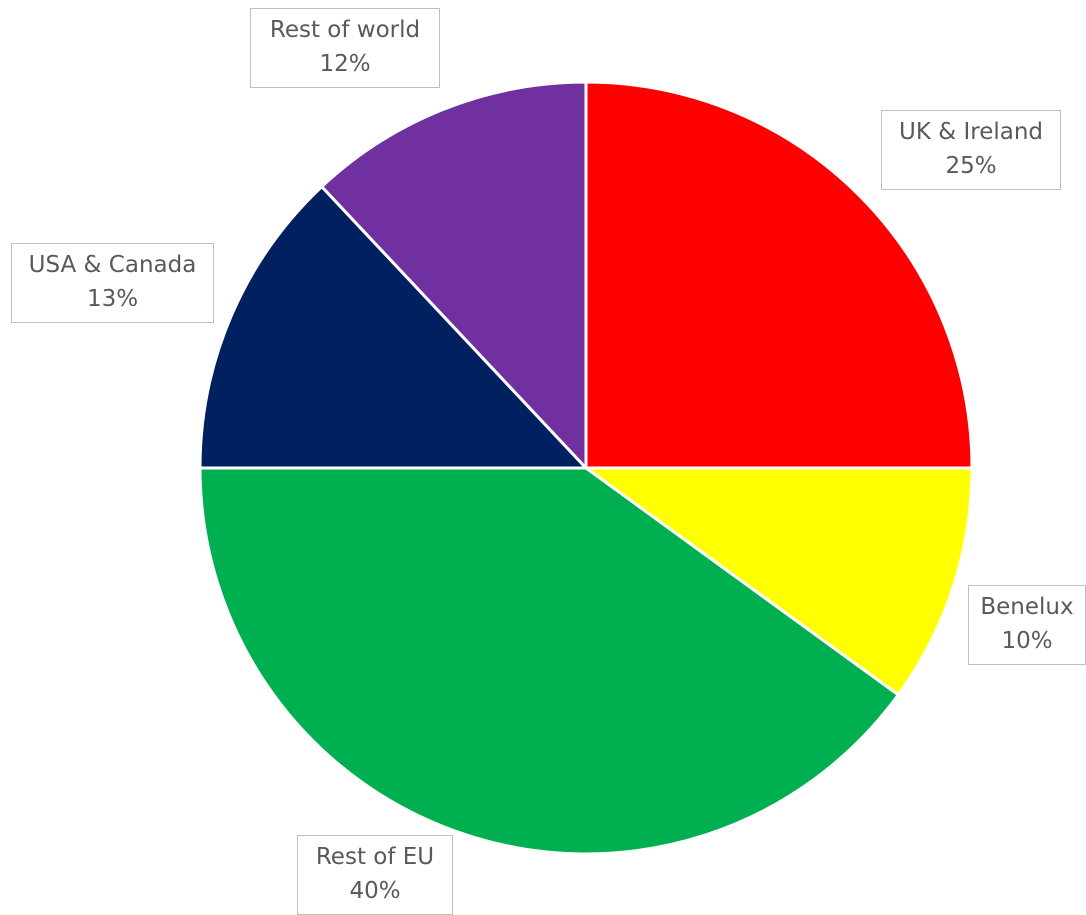  What do you see at coordinates (112, 265) in the screenshot?
I see `data-label-name: USA & Canada` at bounding box center [112, 265].